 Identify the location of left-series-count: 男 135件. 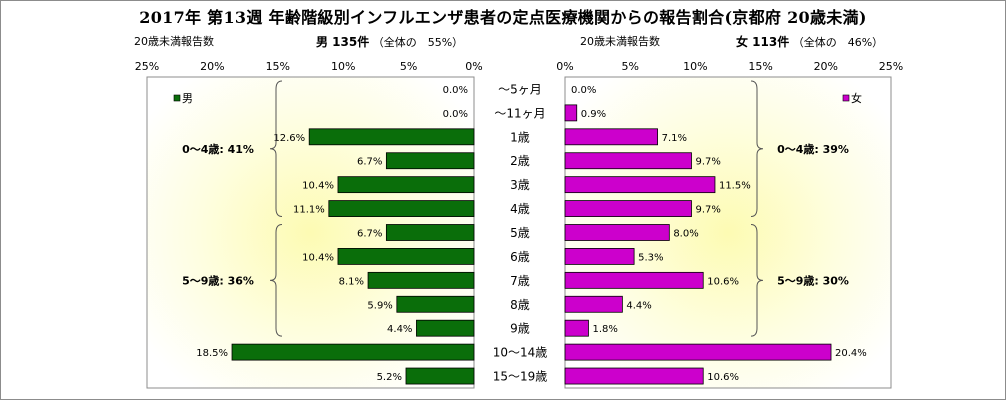
(343, 42).